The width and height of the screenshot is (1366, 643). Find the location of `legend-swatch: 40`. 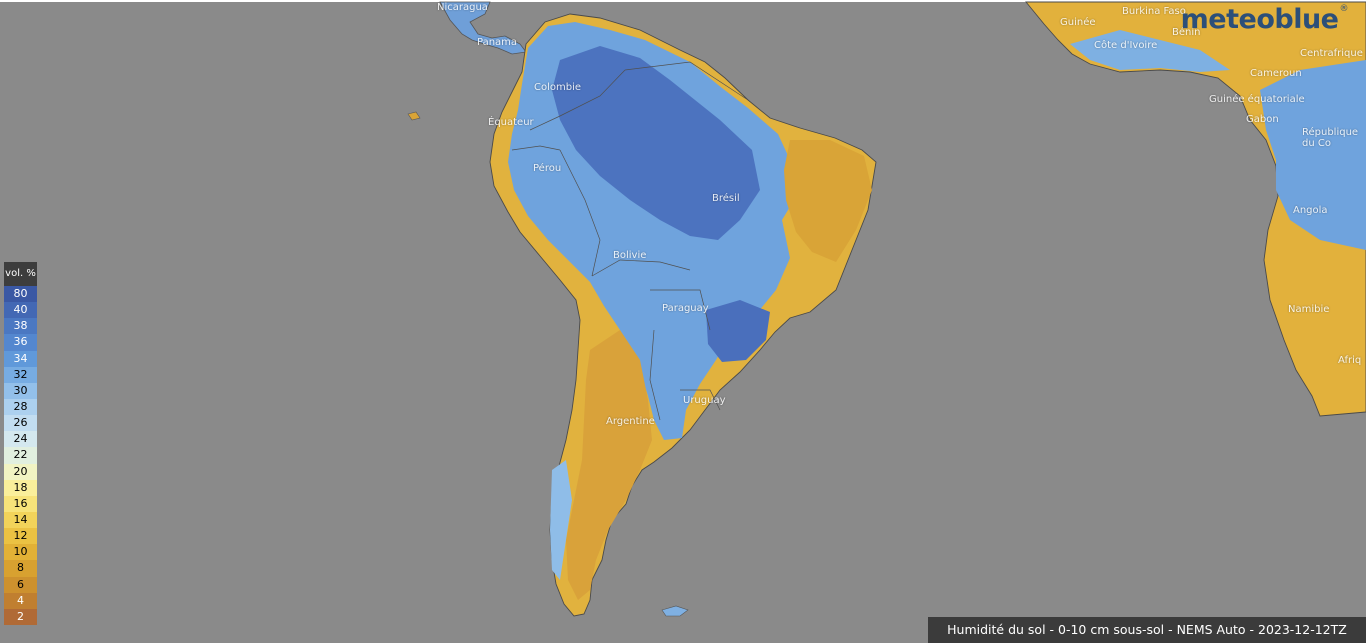

legend-swatch: 40 is located at coordinates (20, 310).